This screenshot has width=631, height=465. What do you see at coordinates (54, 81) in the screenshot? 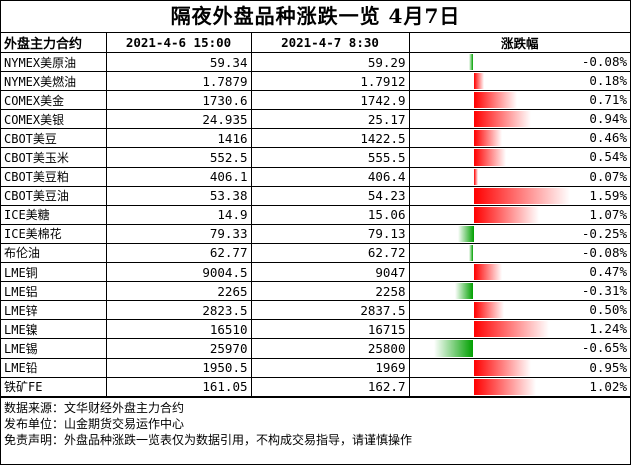
I see `cell-contract-name: NYMEX美燃油` at bounding box center [54, 81].